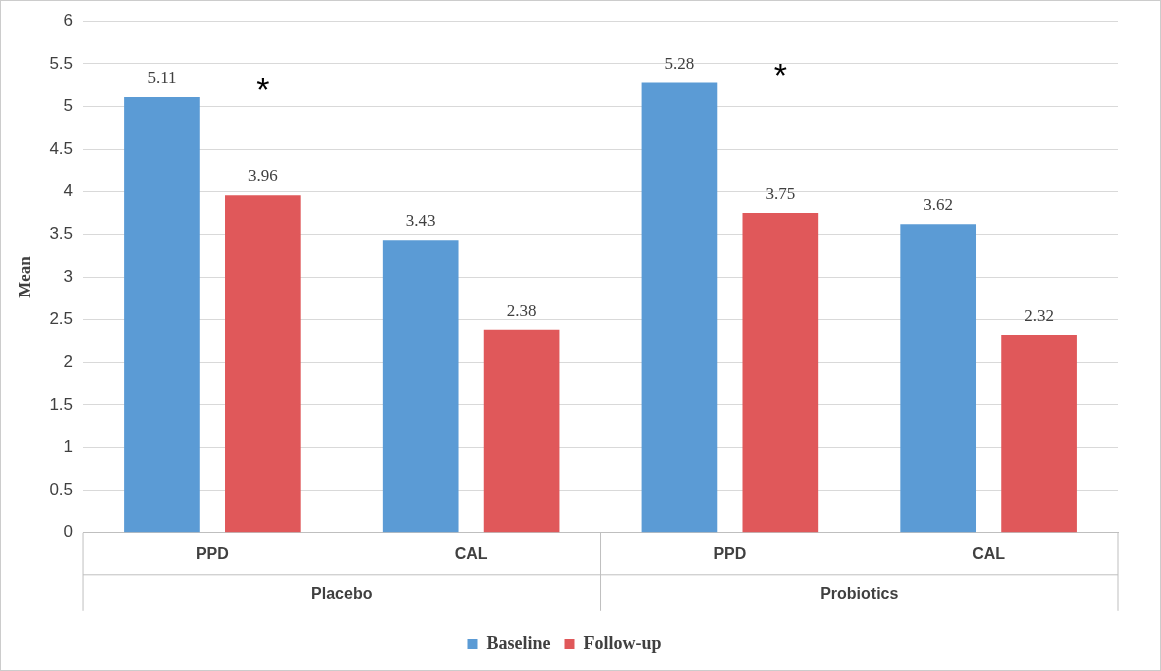 This screenshot has width=1161, height=671. What do you see at coordinates (68, 447) in the screenshot?
I see `y-tick-label: 1` at bounding box center [68, 447].